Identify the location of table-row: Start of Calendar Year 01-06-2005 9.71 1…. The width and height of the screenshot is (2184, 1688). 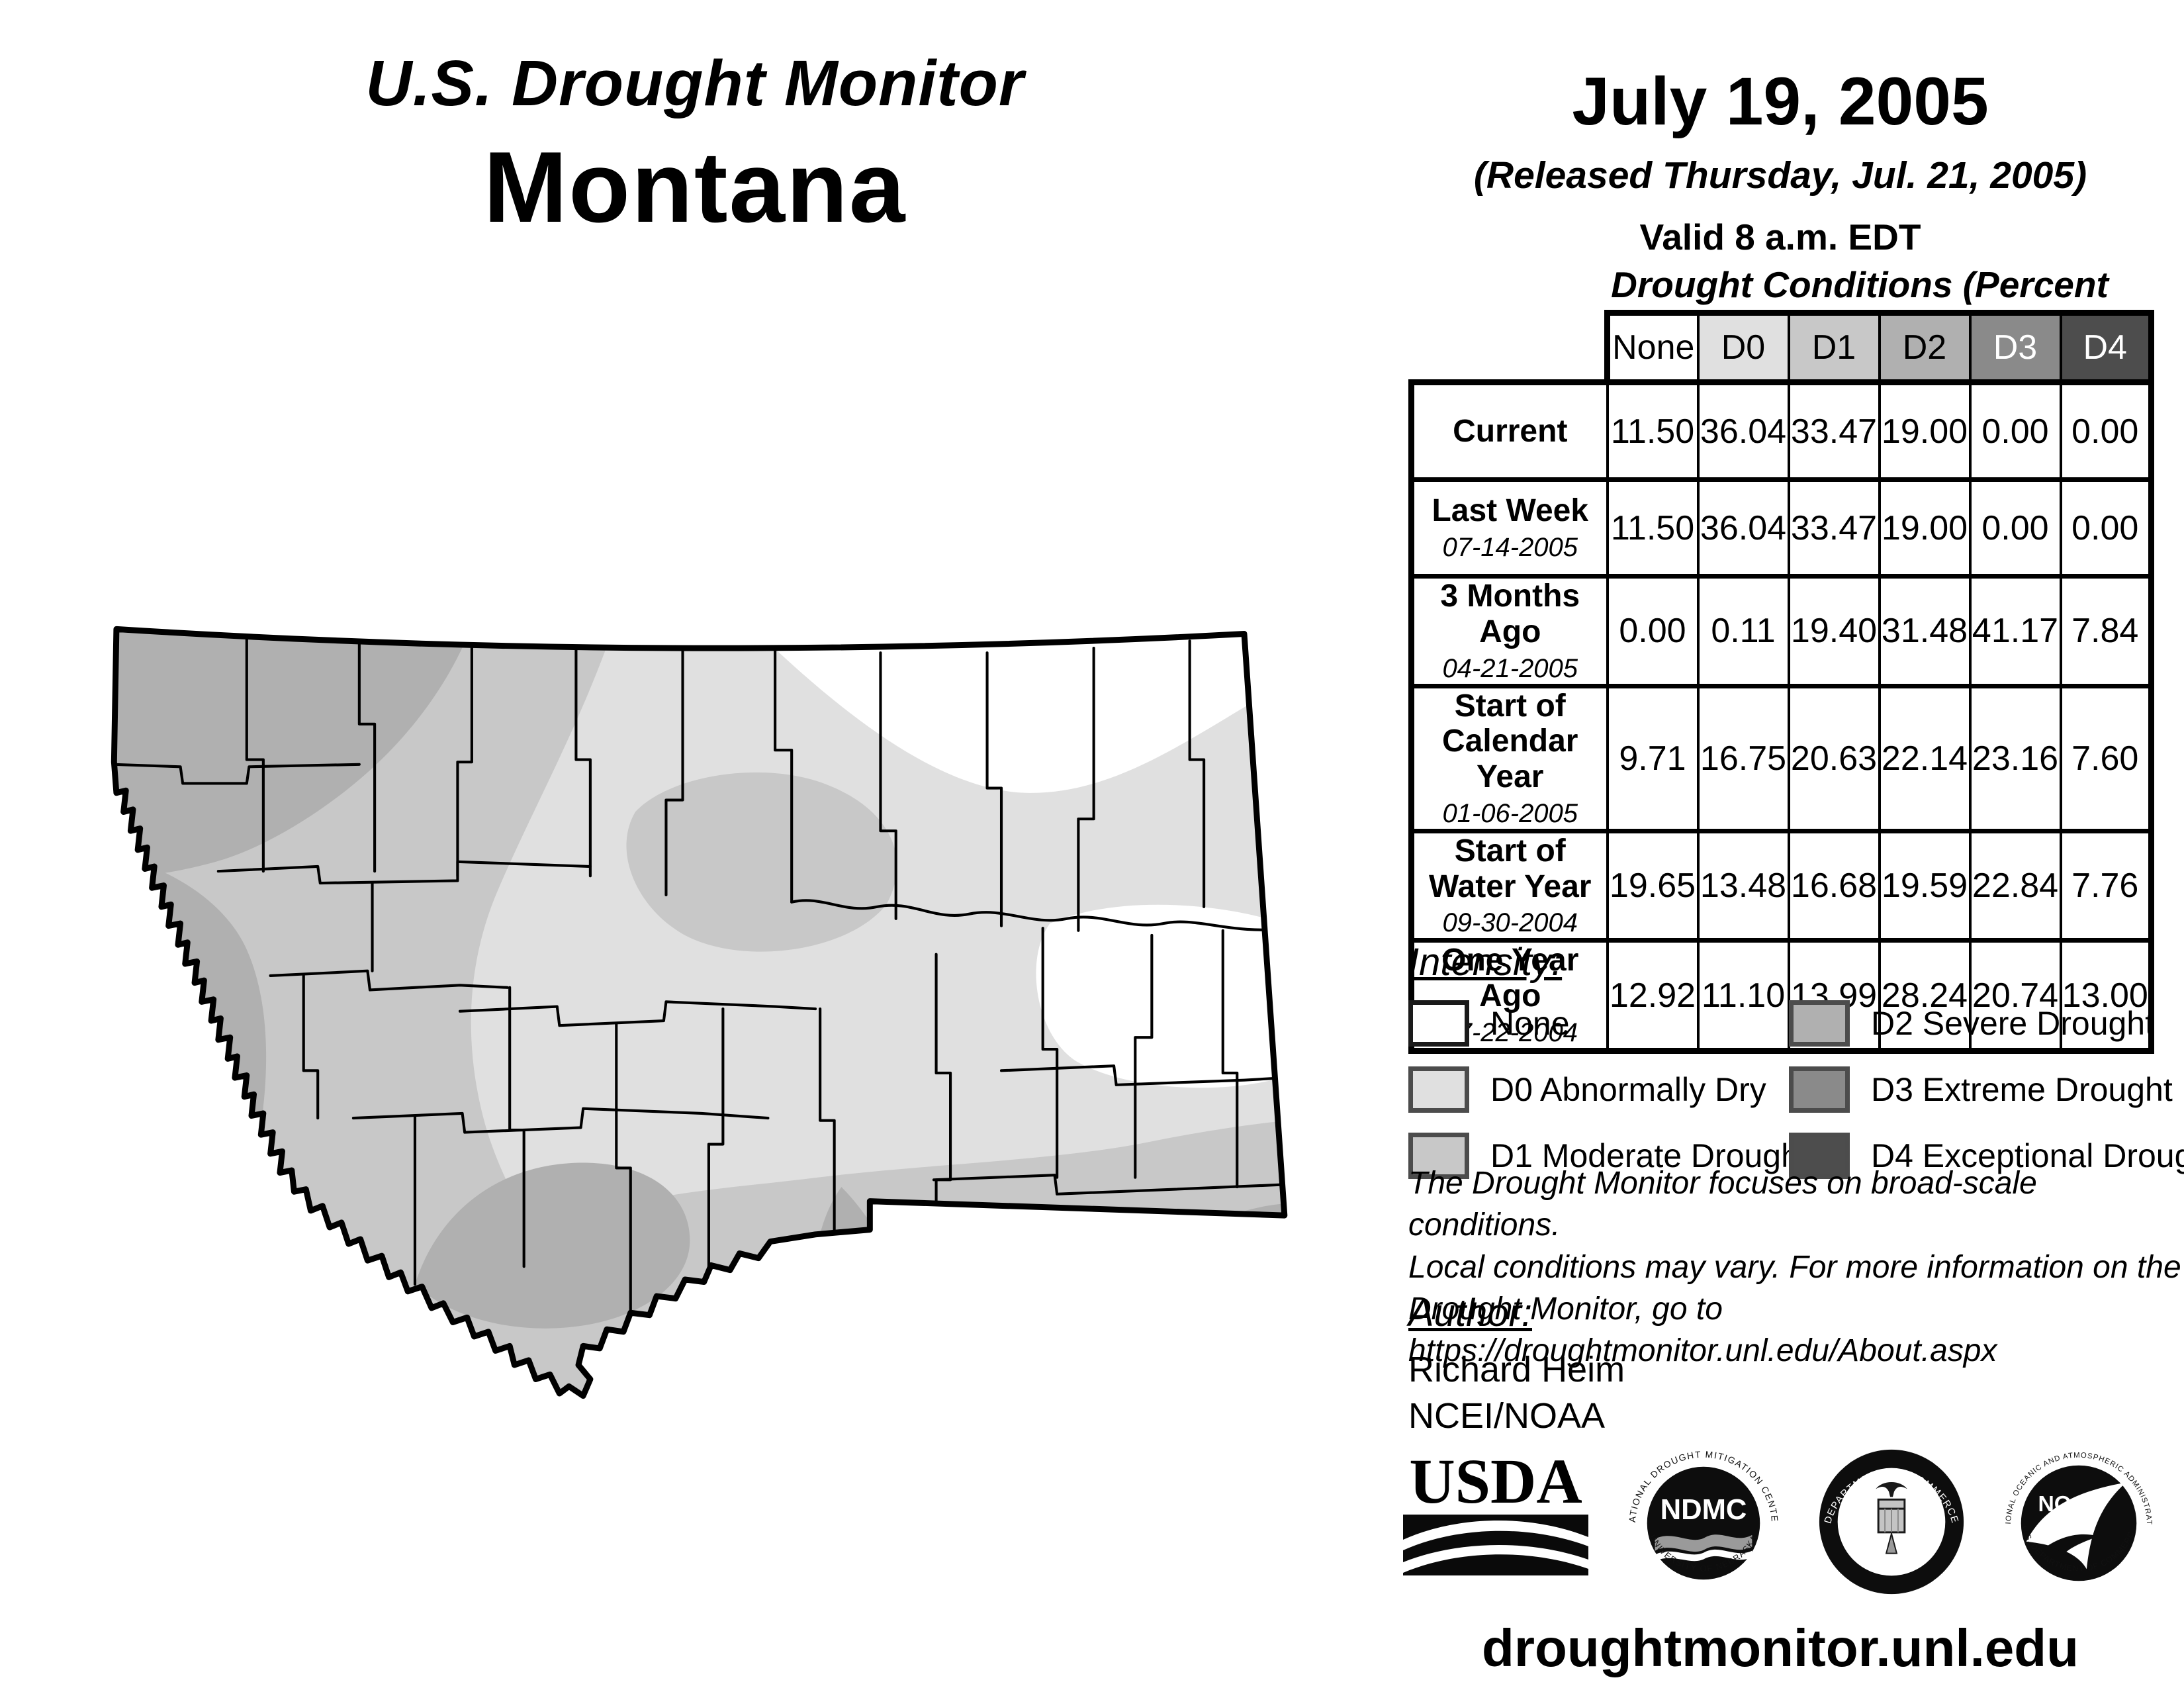
(1781, 758).